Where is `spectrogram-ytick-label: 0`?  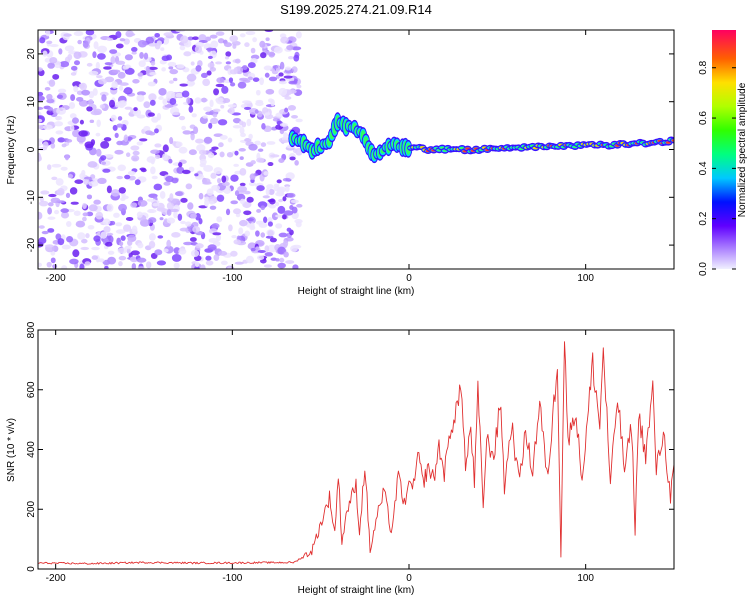 spectrogram-ytick-label: 0 is located at coordinates (31, 149).